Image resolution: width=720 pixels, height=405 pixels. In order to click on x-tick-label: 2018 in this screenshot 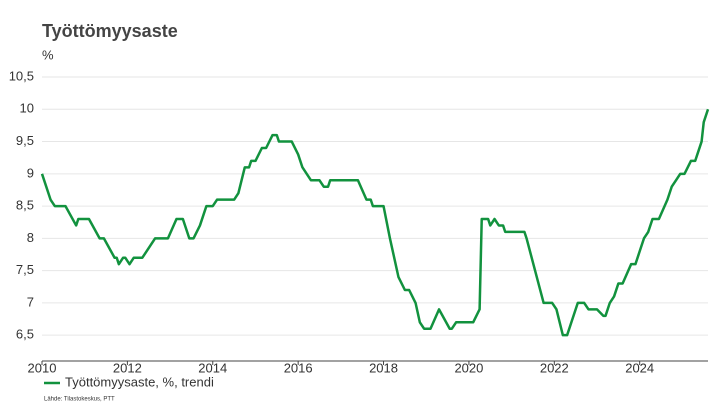, I will do `click(383, 367)`.